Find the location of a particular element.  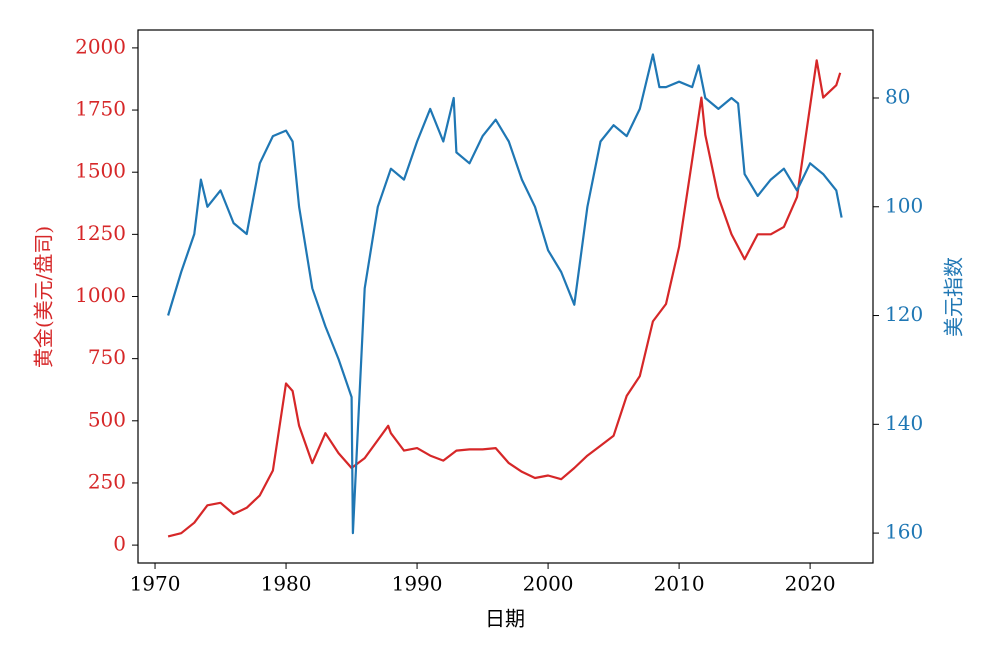

y2-tick-label: 100 is located at coordinates (904, 205).